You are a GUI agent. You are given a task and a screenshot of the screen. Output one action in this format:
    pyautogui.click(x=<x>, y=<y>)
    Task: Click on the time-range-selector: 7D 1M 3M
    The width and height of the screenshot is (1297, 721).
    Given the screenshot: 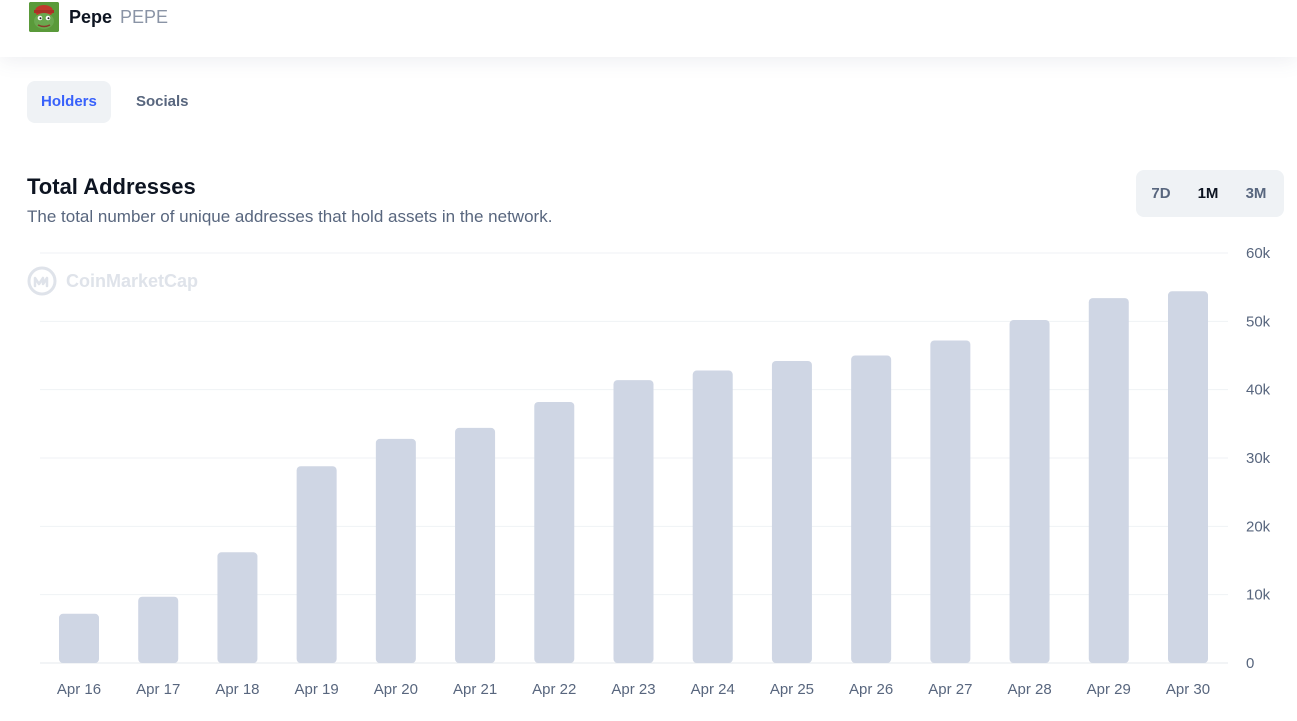 What is the action you would take?
    pyautogui.click(x=1210, y=193)
    